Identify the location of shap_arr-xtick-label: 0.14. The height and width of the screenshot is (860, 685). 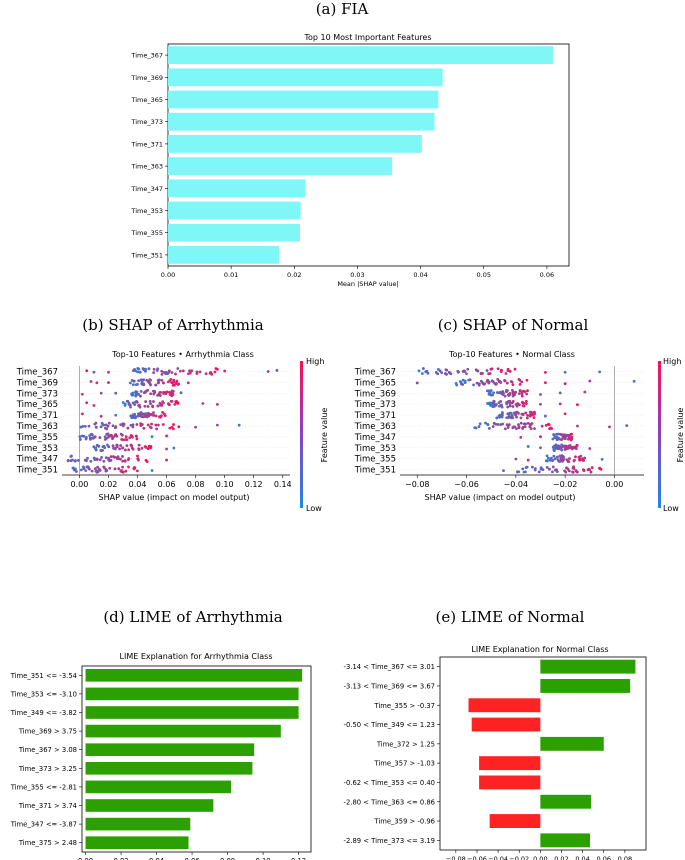
(283, 484).